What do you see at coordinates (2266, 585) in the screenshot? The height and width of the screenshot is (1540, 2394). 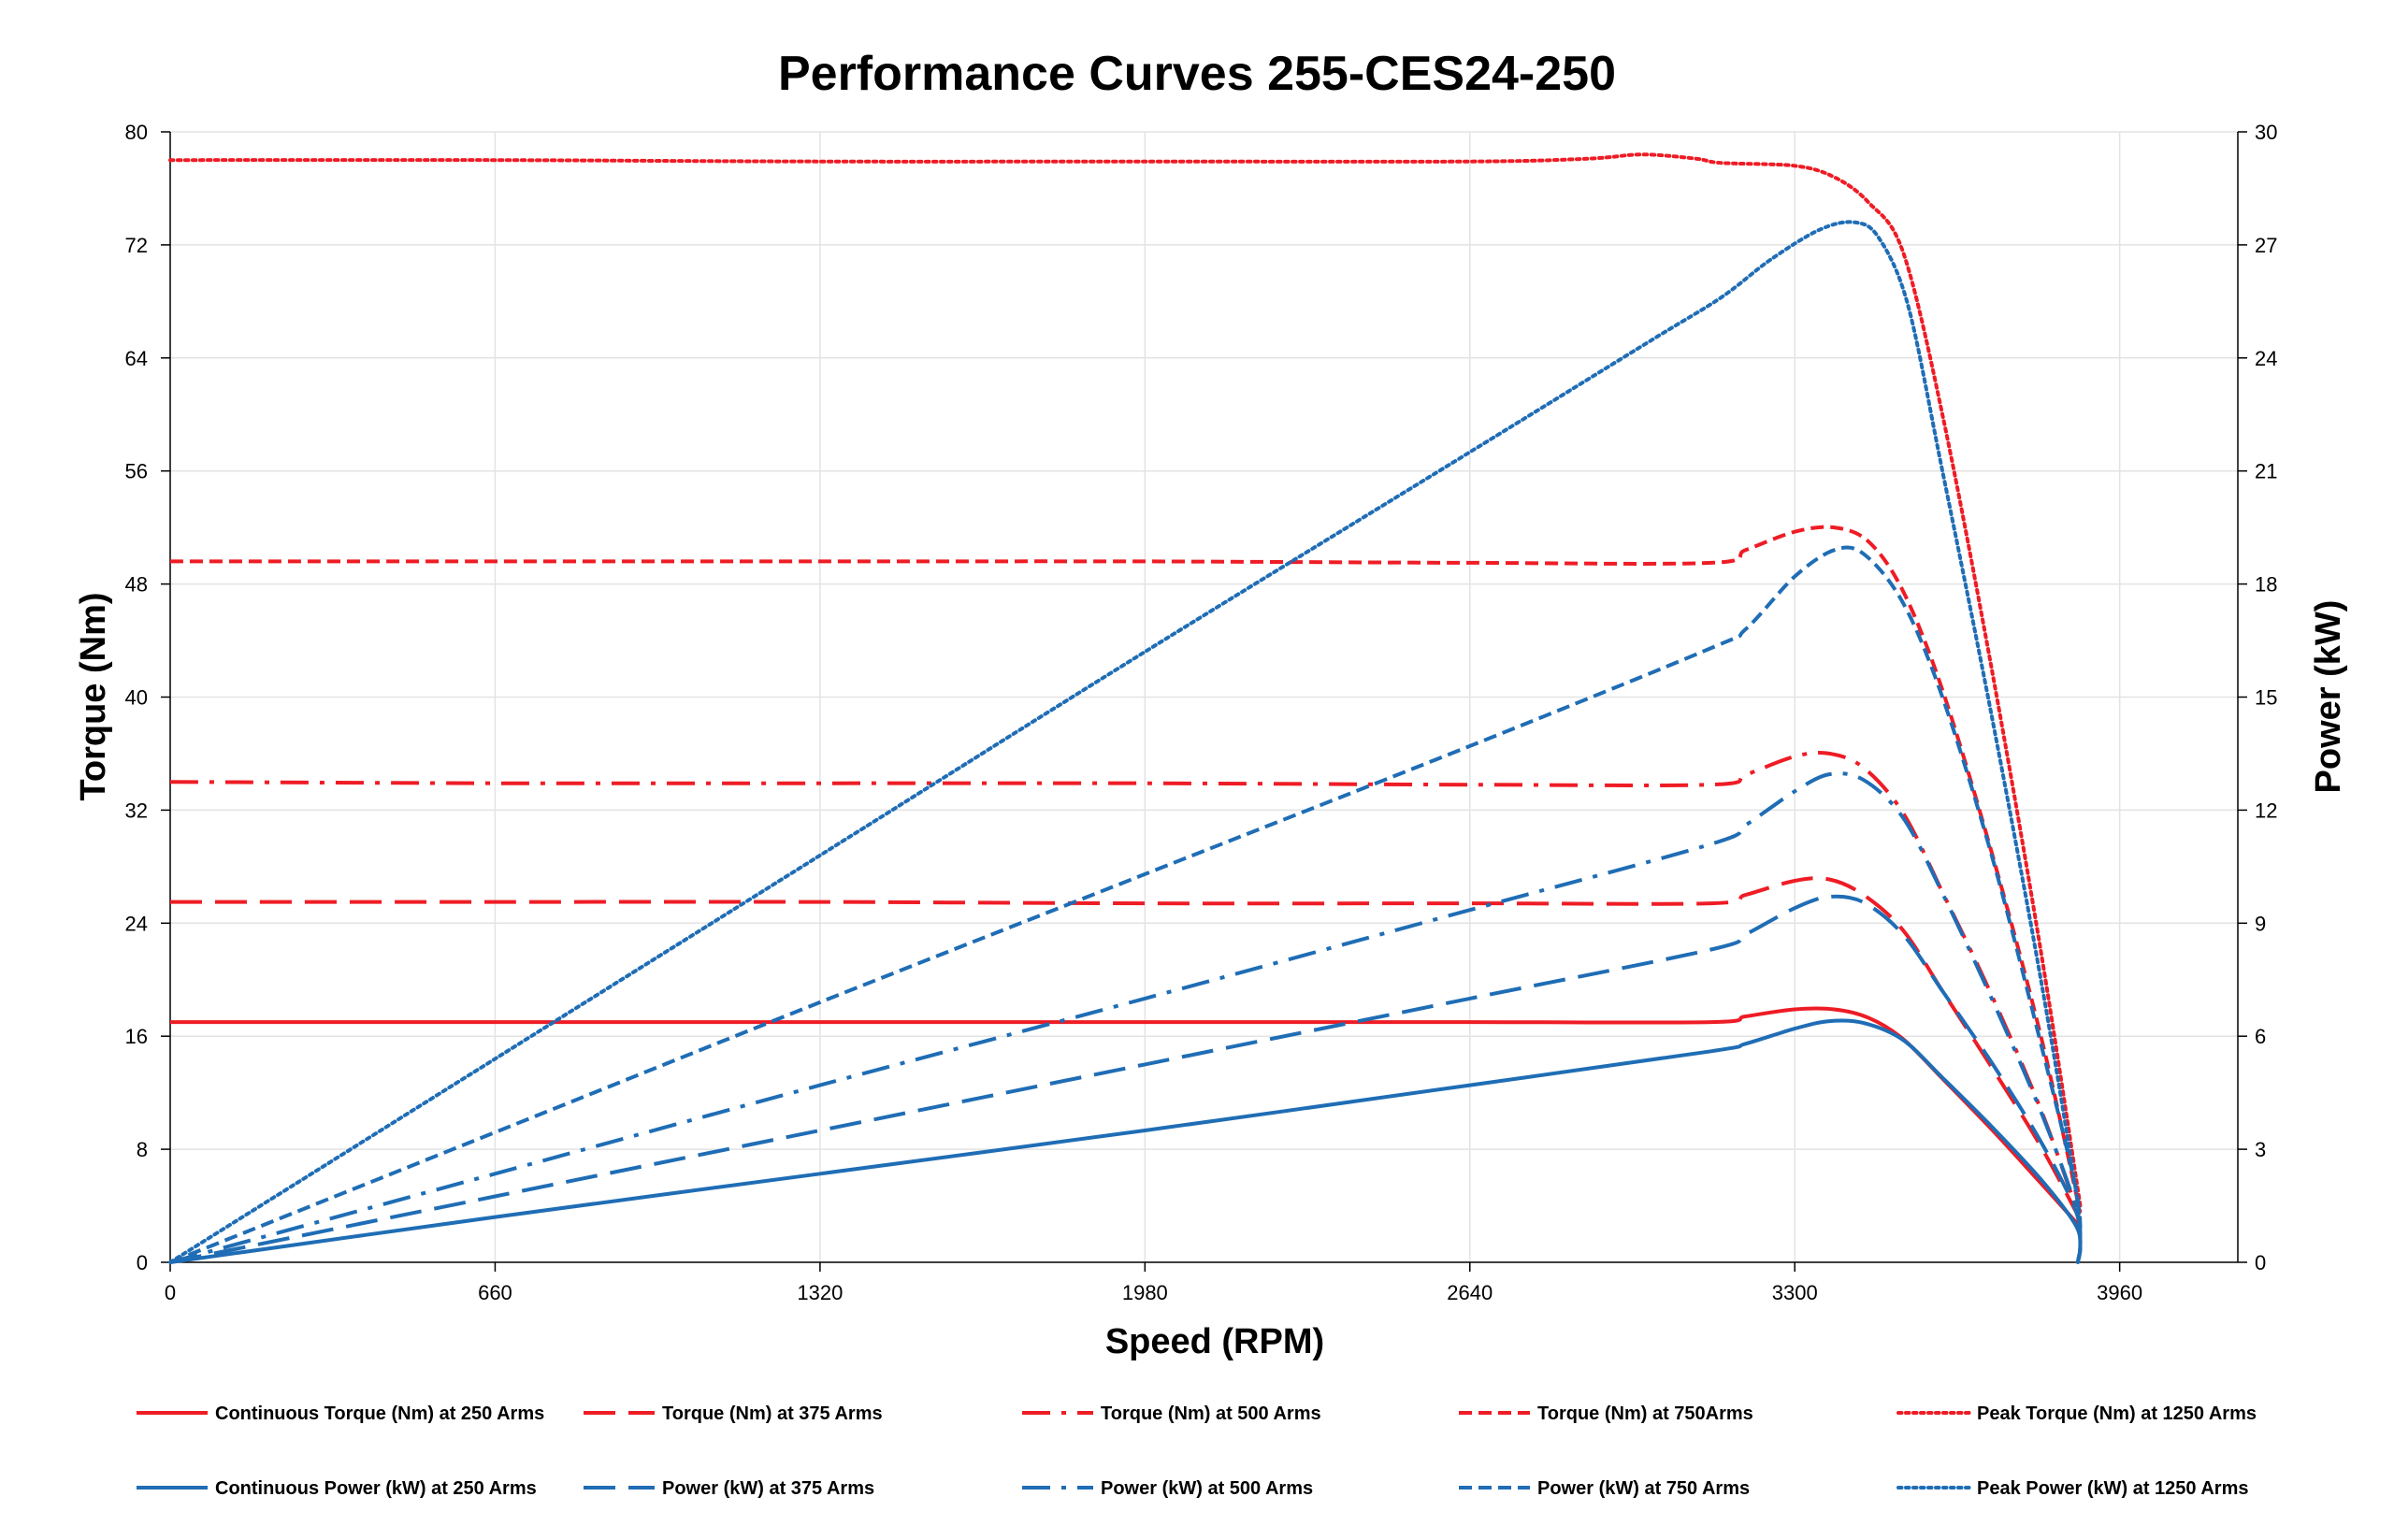 I see `y2-tick-label: 18` at bounding box center [2266, 585].